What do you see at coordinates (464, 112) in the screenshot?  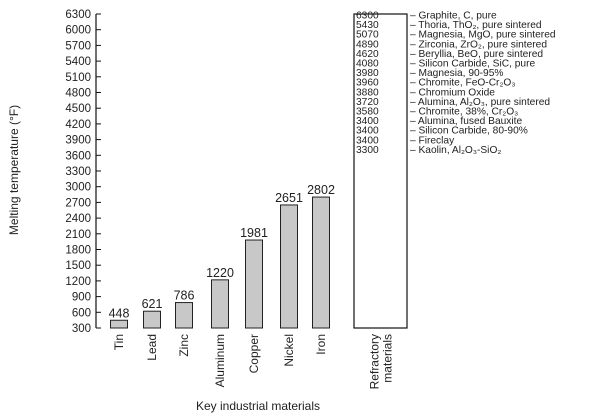 I see `refractory-item-name: – Chromite, 38%, Cr₂O₃` at bounding box center [464, 112].